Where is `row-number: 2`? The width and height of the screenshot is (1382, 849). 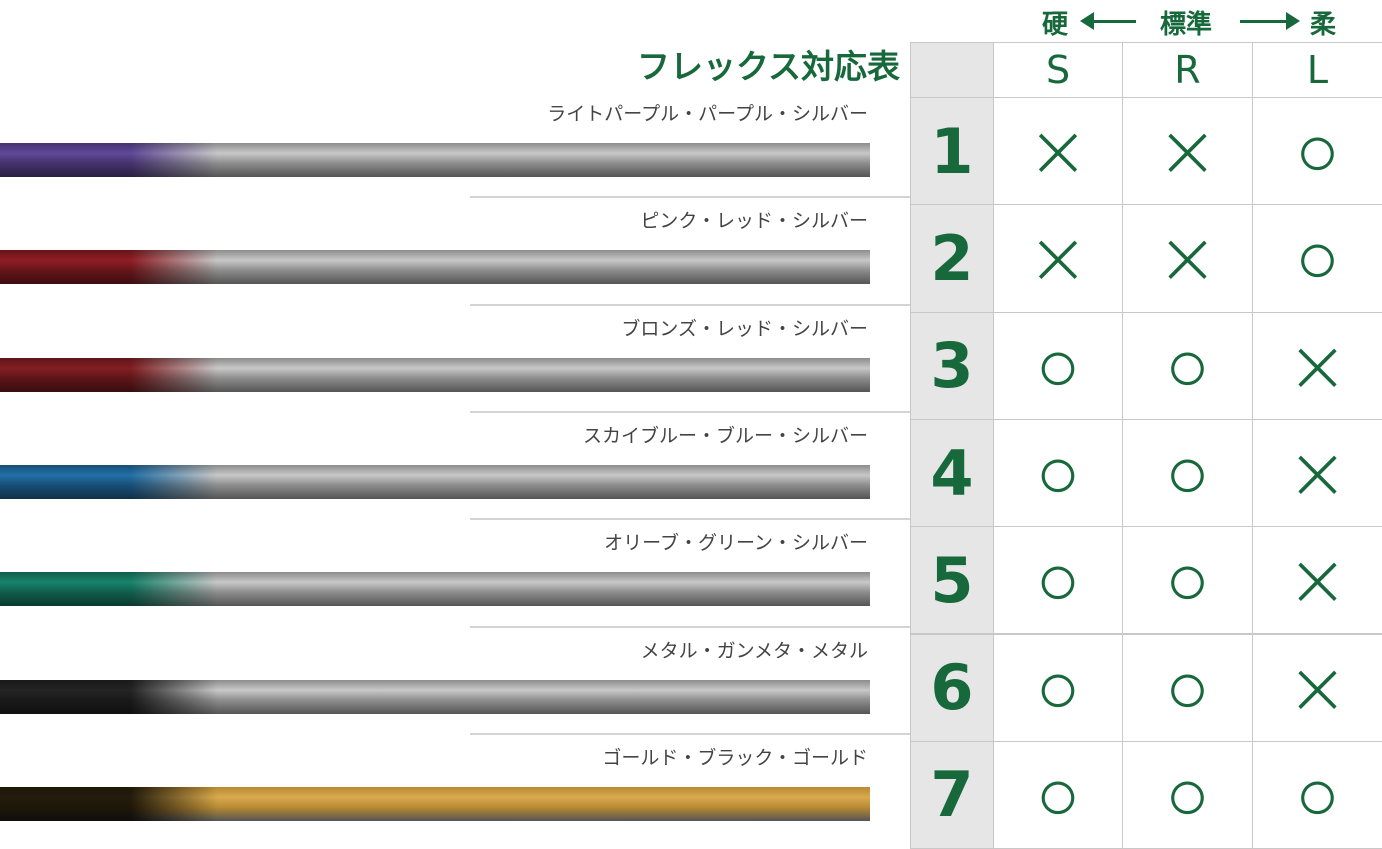 row-number: 2 is located at coordinates (952, 258).